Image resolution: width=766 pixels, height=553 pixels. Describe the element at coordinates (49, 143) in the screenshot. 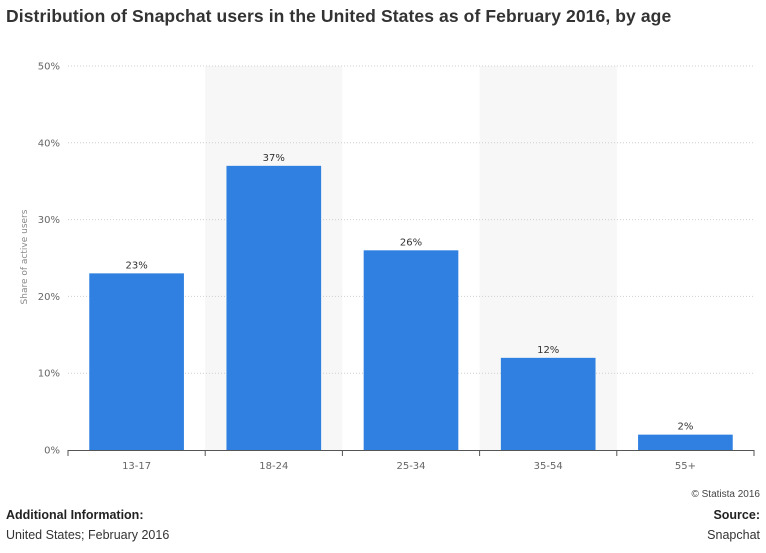

I see `y-tick-label: 40%` at that location.